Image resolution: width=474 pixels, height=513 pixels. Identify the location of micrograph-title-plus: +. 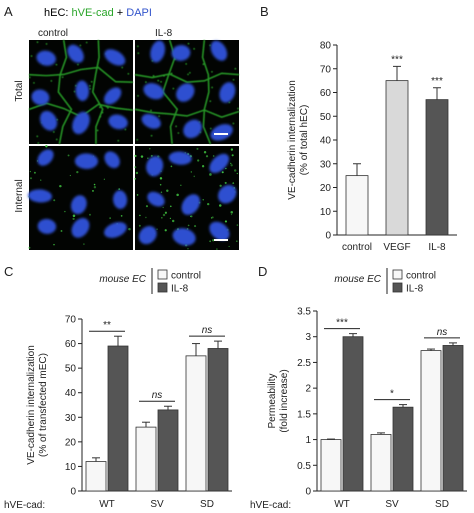
(120, 13).